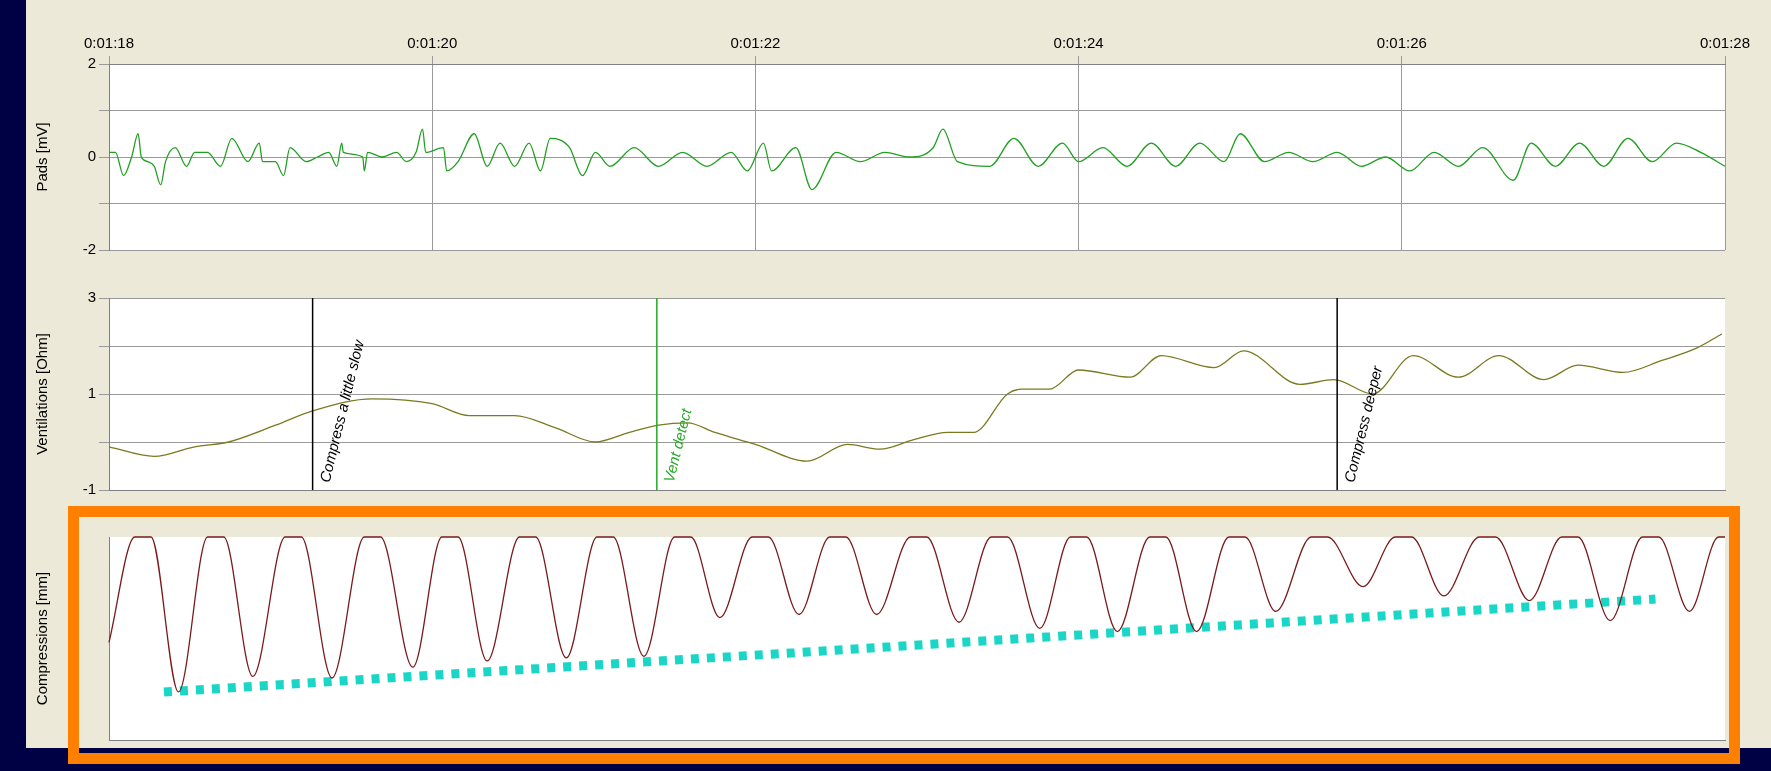 Image resolution: width=1771 pixels, height=771 pixels. Describe the element at coordinates (91, 156) in the screenshot. I see `y-tick-label: 0` at that location.